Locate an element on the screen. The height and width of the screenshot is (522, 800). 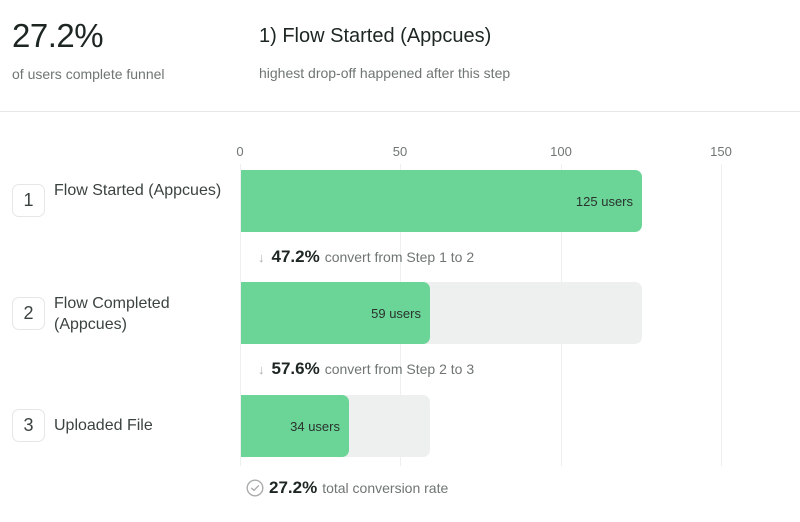
step-users-label: 59 users is located at coordinates (396, 313).